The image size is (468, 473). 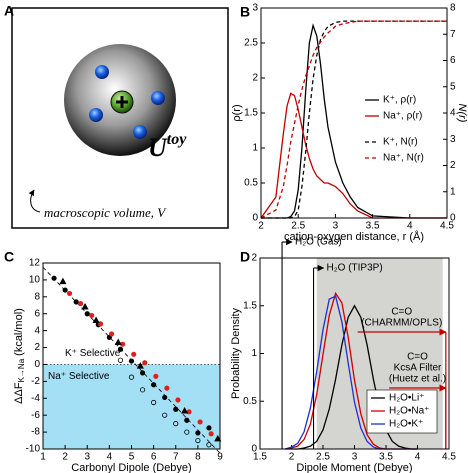 What do you see at coordinates (35, 280) in the screenshot?
I see `y-tick-label: 10` at bounding box center [35, 280].